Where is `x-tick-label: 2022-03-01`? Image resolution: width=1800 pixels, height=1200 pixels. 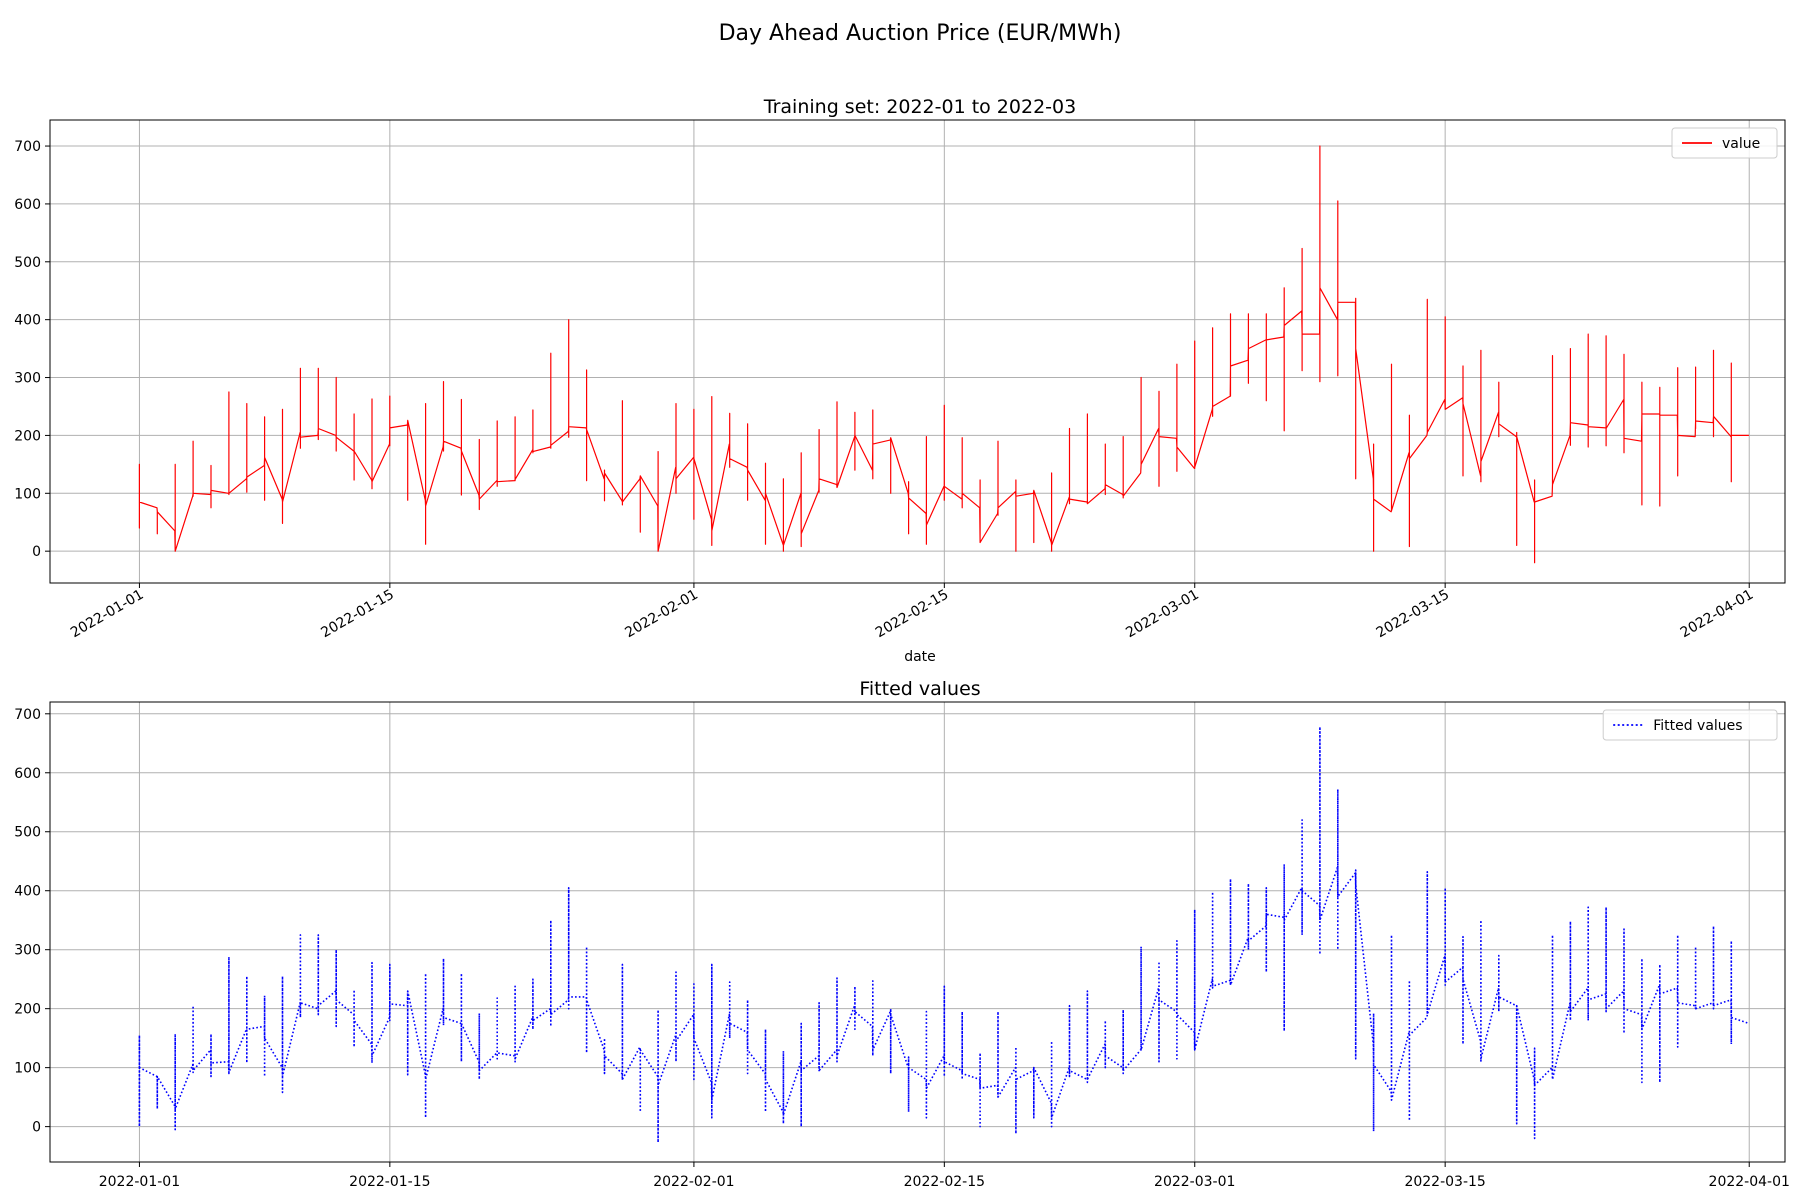
x-tick-label: 2022-03-01 is located at coordinates (1194, 1182).